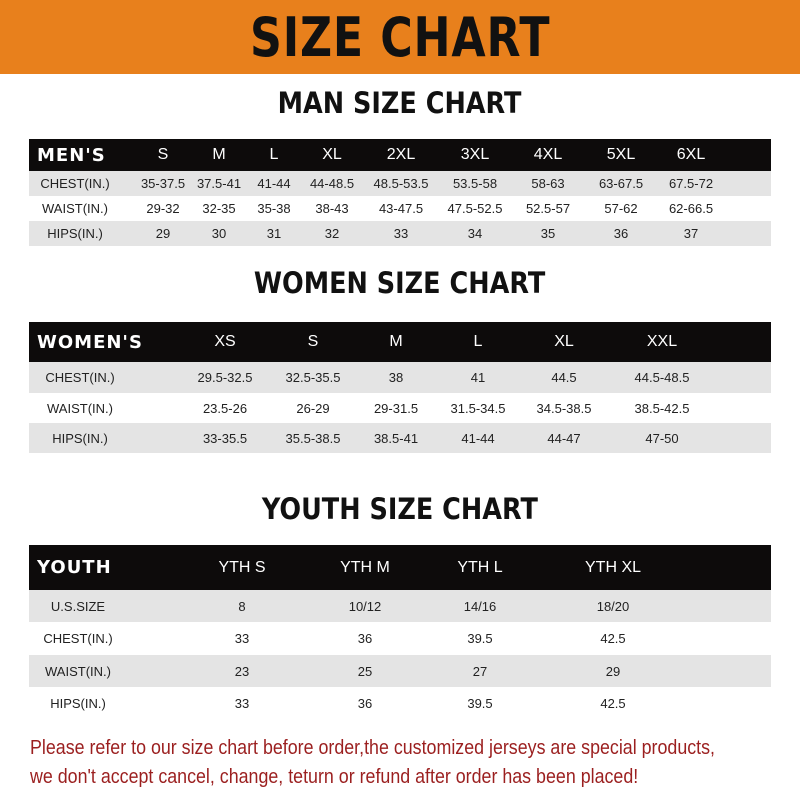 The height and width of the screenshot is (800, 800). I want to click on table-cell: 10/12, so click(365, 606).